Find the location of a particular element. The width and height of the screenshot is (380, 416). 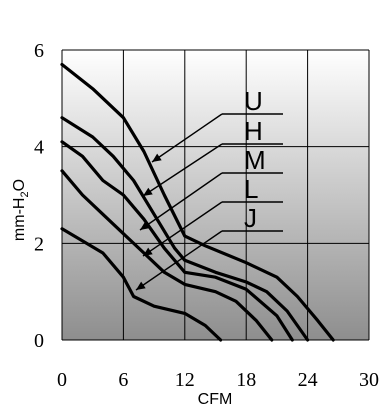

series-label-h: H is located at coordinates (253, 131).